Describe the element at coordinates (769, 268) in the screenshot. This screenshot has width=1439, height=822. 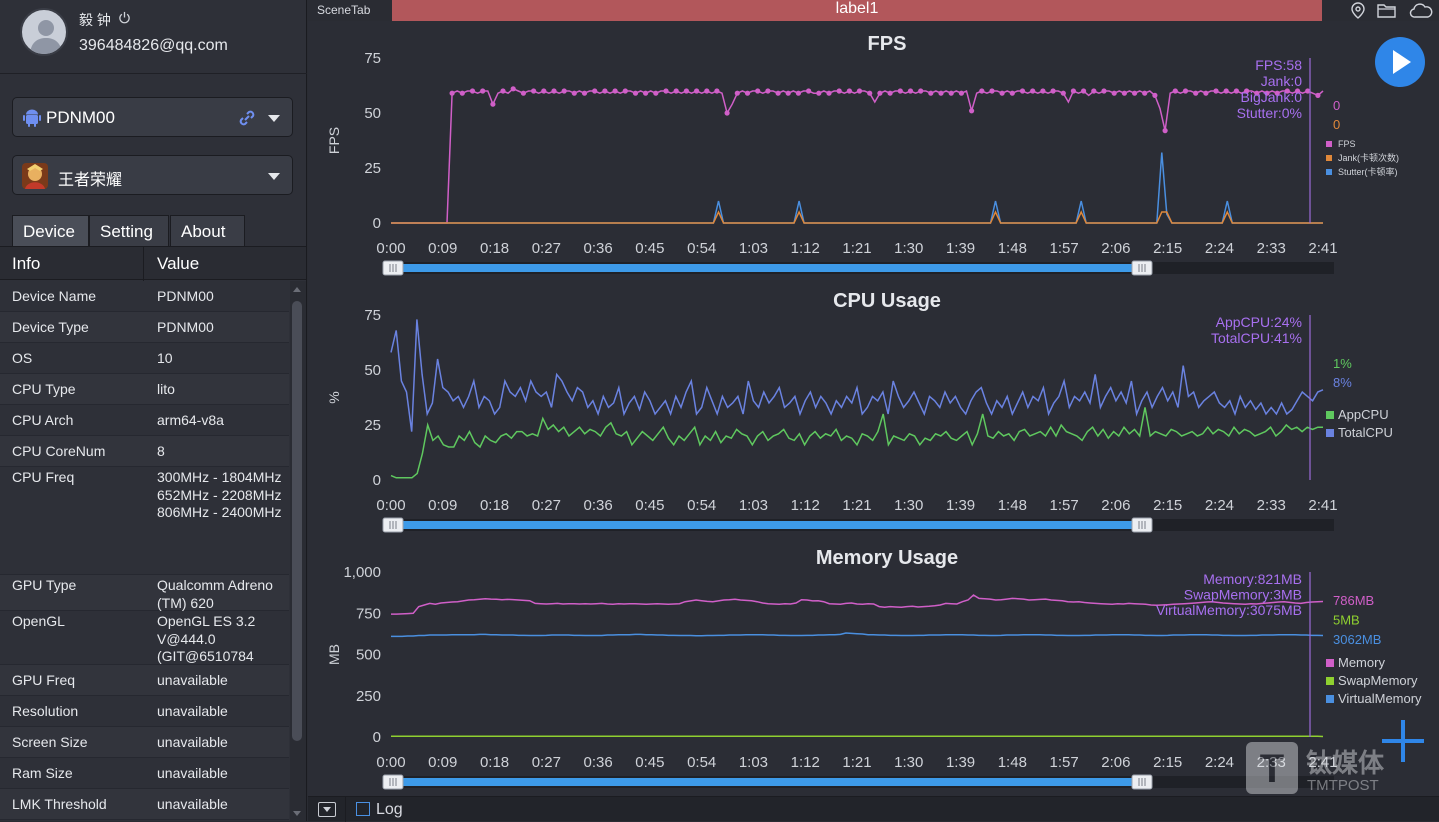
I see `range-slider-fill` at that location.